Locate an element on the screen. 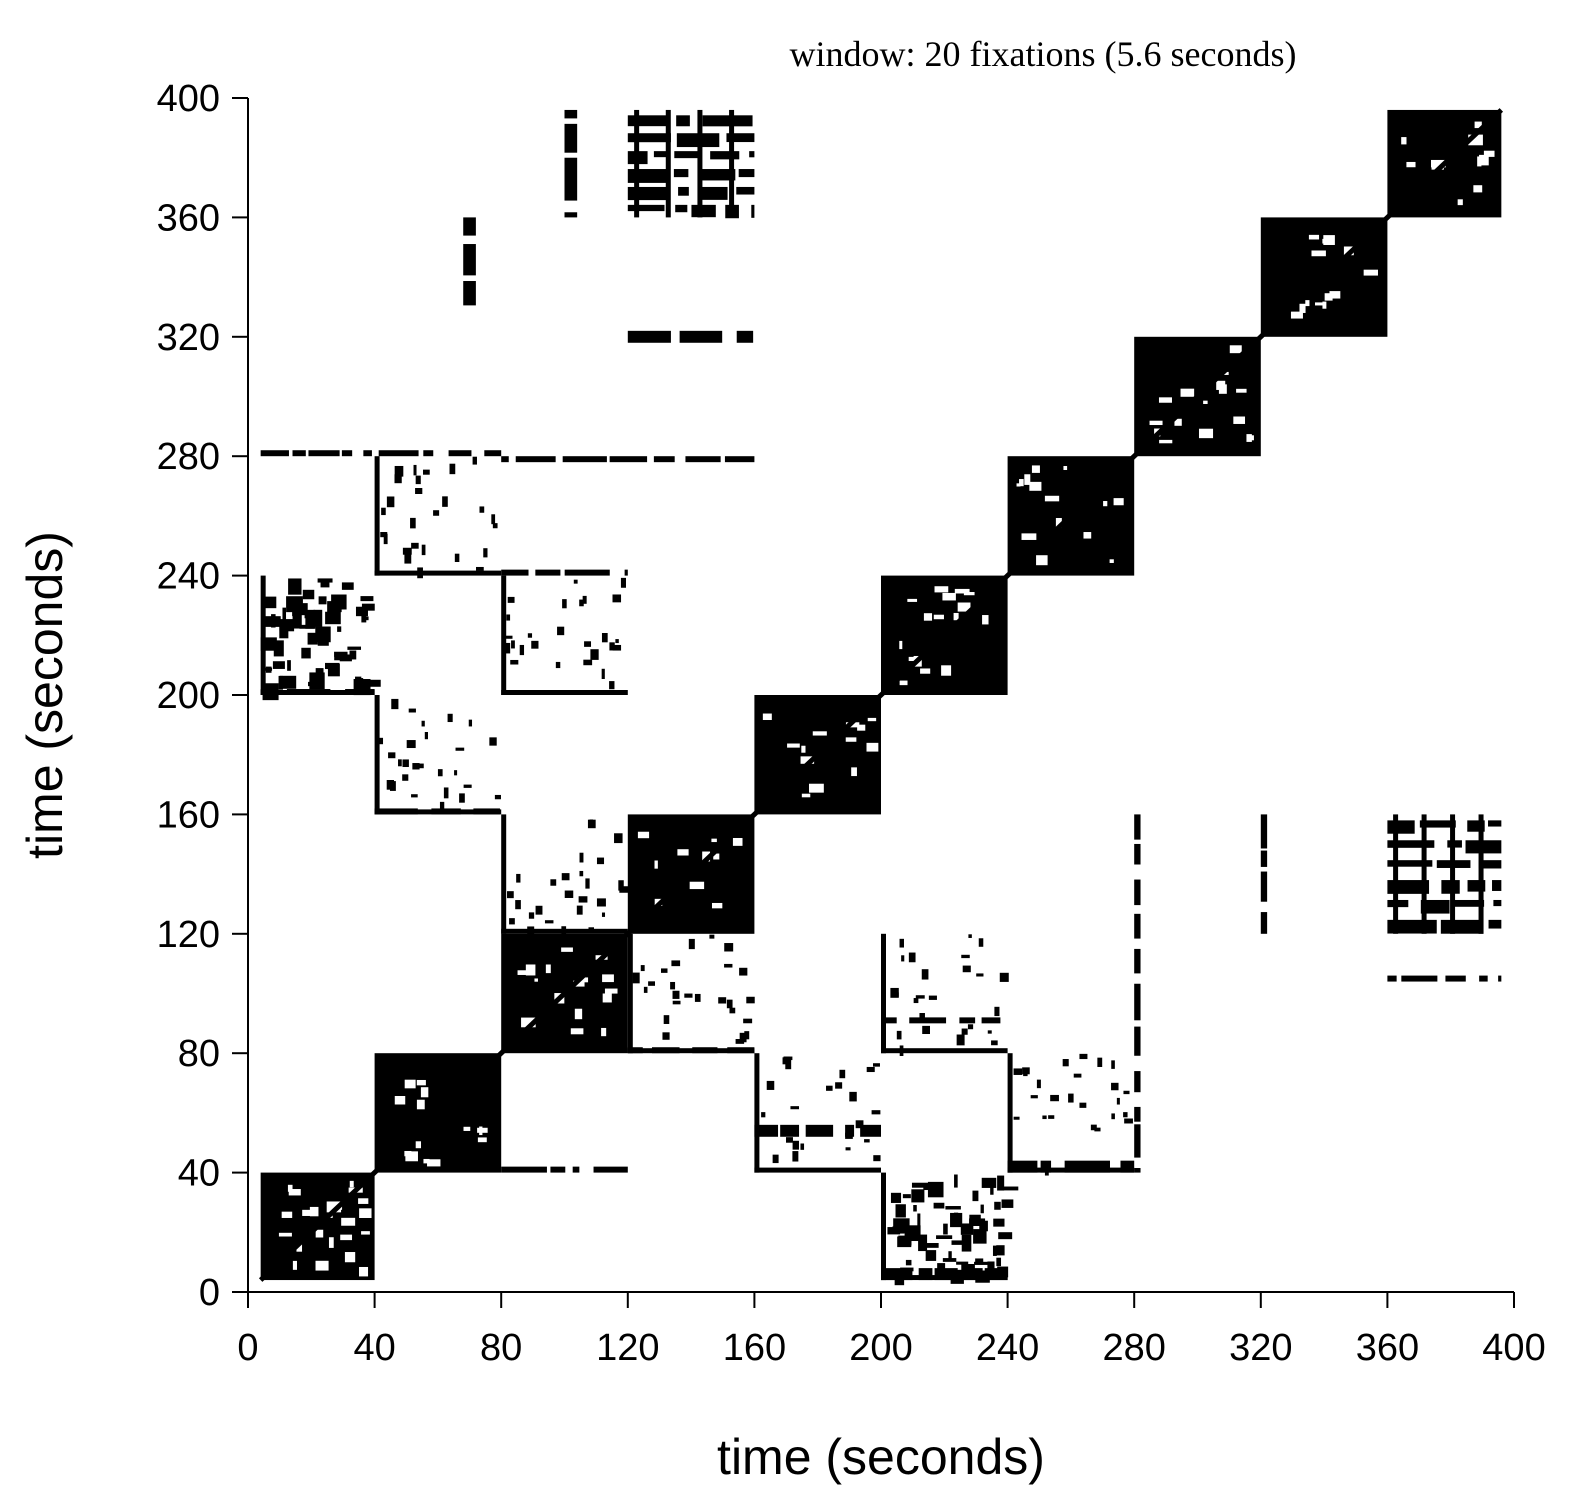 The height and width of the screenshot is (1512, 1582). x-tick-label: 280 is located at coordinates (1133, 1348).